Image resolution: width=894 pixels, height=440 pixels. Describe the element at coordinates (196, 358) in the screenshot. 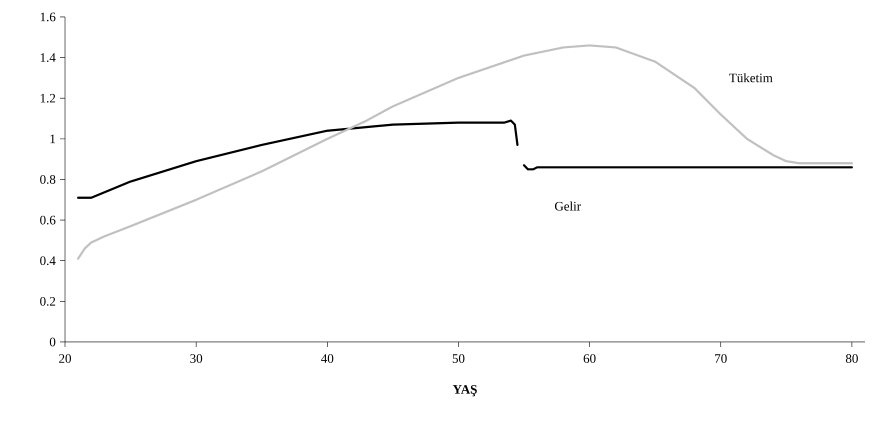

I see `x-tick-label: 30` at that location.